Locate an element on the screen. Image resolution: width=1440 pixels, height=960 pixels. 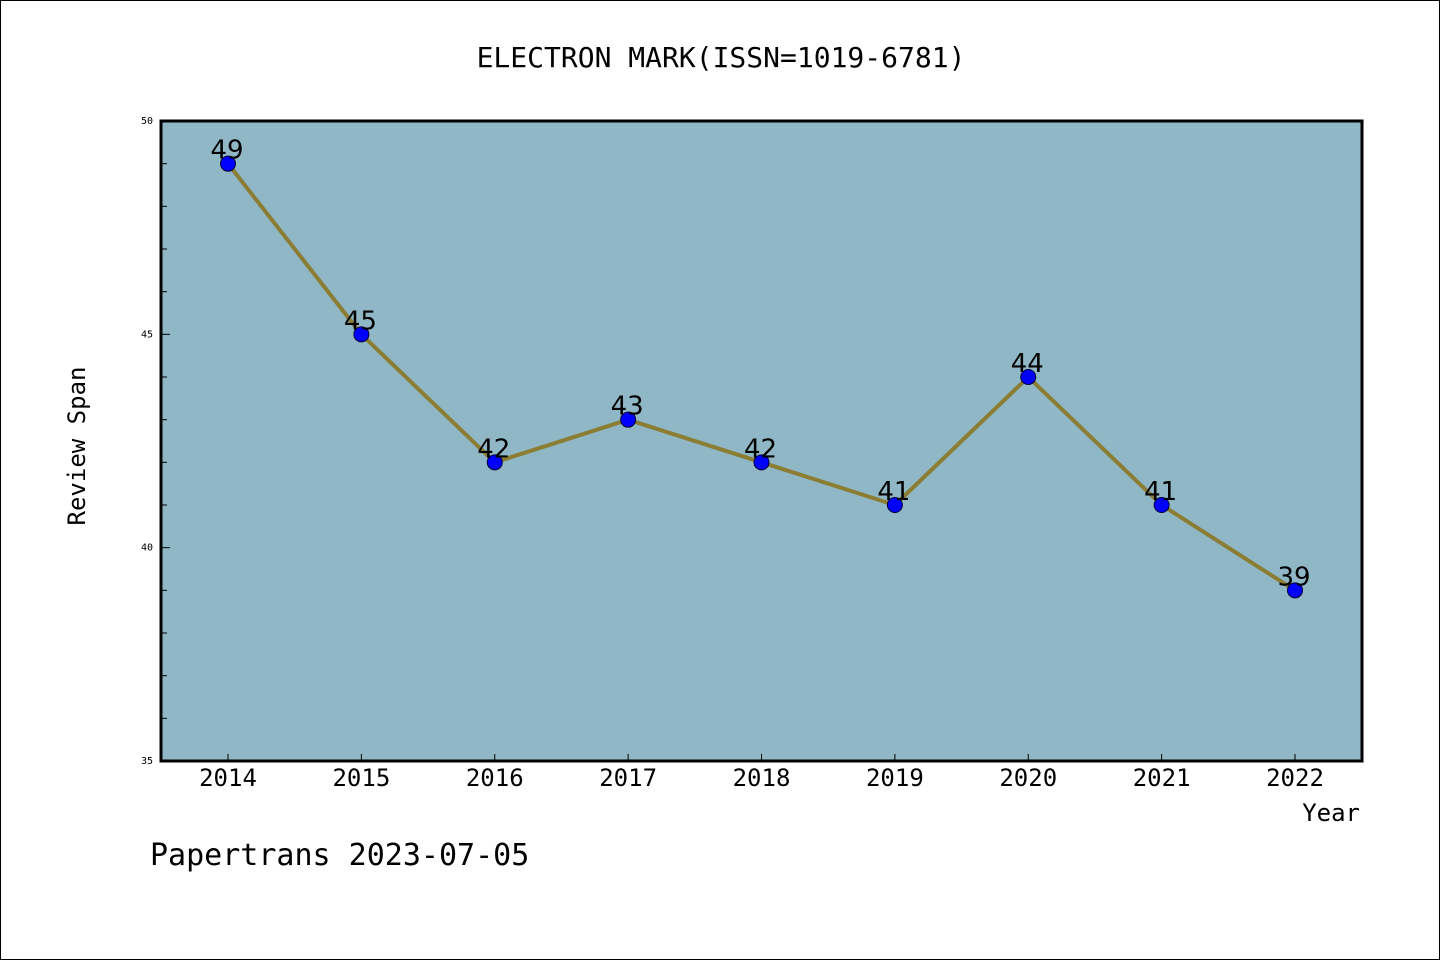
y-axis: 35 40 45 50 is located at coordinates (155, 441).